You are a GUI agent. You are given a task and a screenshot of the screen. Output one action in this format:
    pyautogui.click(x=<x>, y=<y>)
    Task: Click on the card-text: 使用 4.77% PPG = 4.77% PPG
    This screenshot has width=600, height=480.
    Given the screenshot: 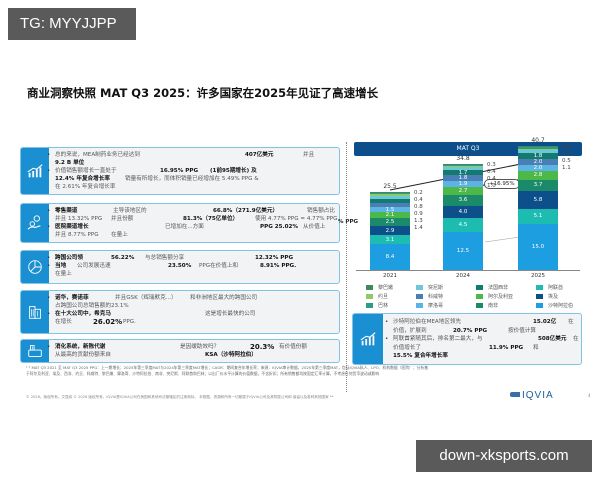 What is the action you would take?
    pyautogui.click(x=296, y=219)
    